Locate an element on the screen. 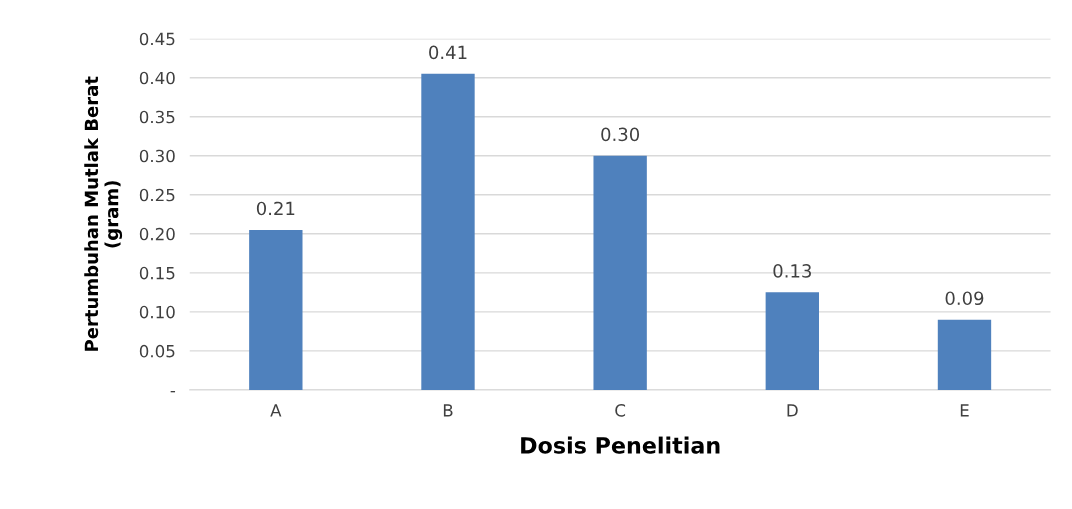 This screenshot has height=509, width=1072. y-tick-label: 0.15 is located at coordinates (157, 273).